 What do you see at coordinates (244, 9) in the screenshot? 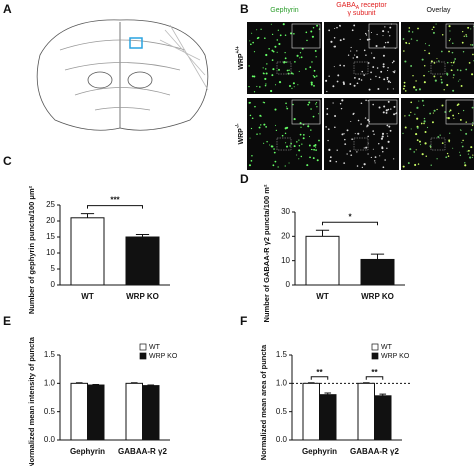
I see `panel-label: B` at bounding box center [244, 9].